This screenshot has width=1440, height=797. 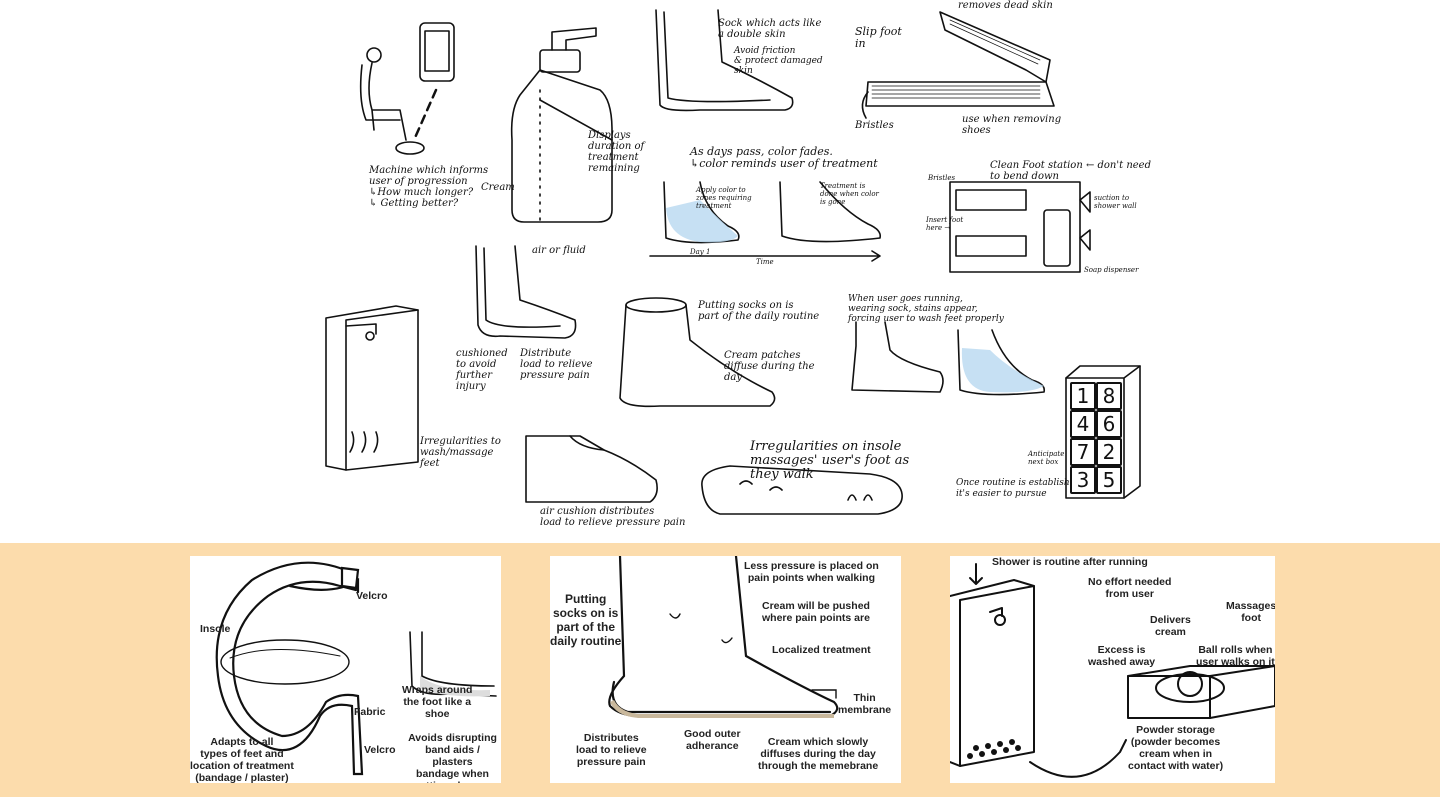 What do you see at coordinates (1083, 480) in the screenshot?
I see `calendar-box-3: 3` at bounding box center [1083, 480].